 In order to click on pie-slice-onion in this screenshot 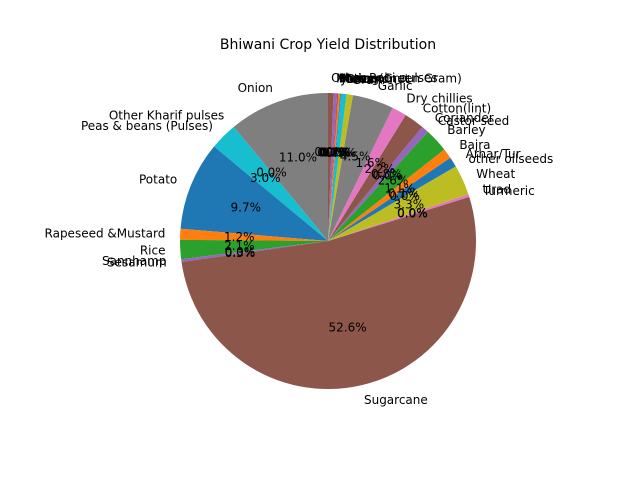, I will do `click(280, 167)`.